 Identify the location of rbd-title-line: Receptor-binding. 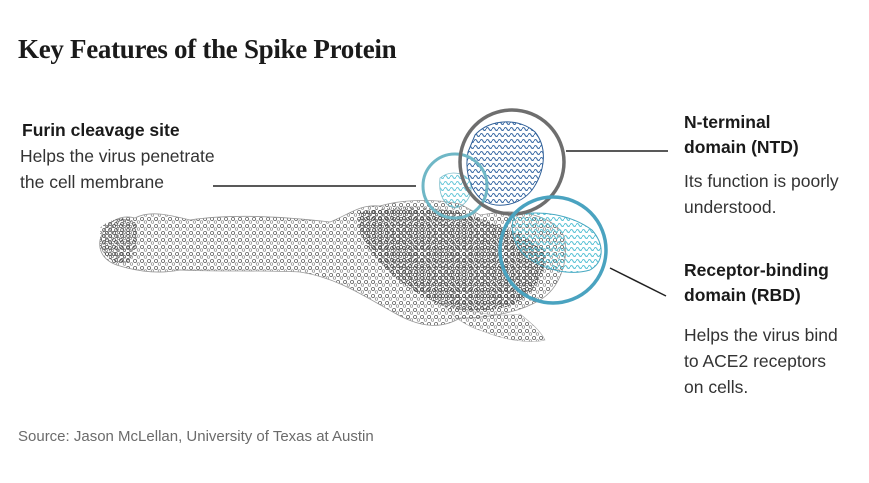
(756, 270).